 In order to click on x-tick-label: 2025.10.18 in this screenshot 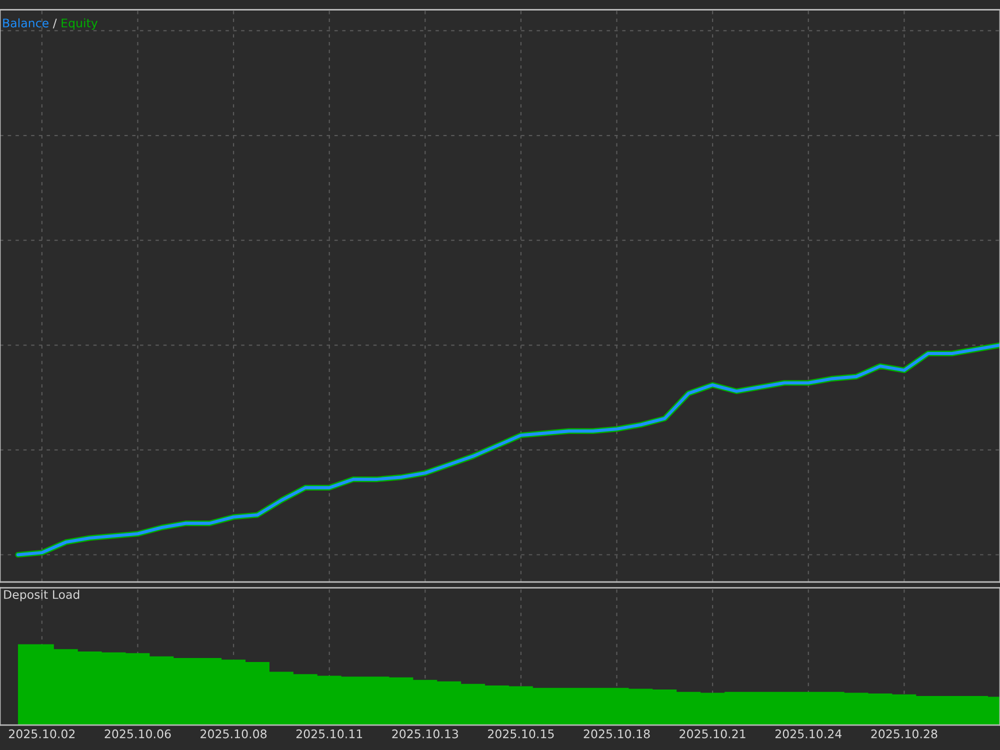, I will do `click(617, 733)`.